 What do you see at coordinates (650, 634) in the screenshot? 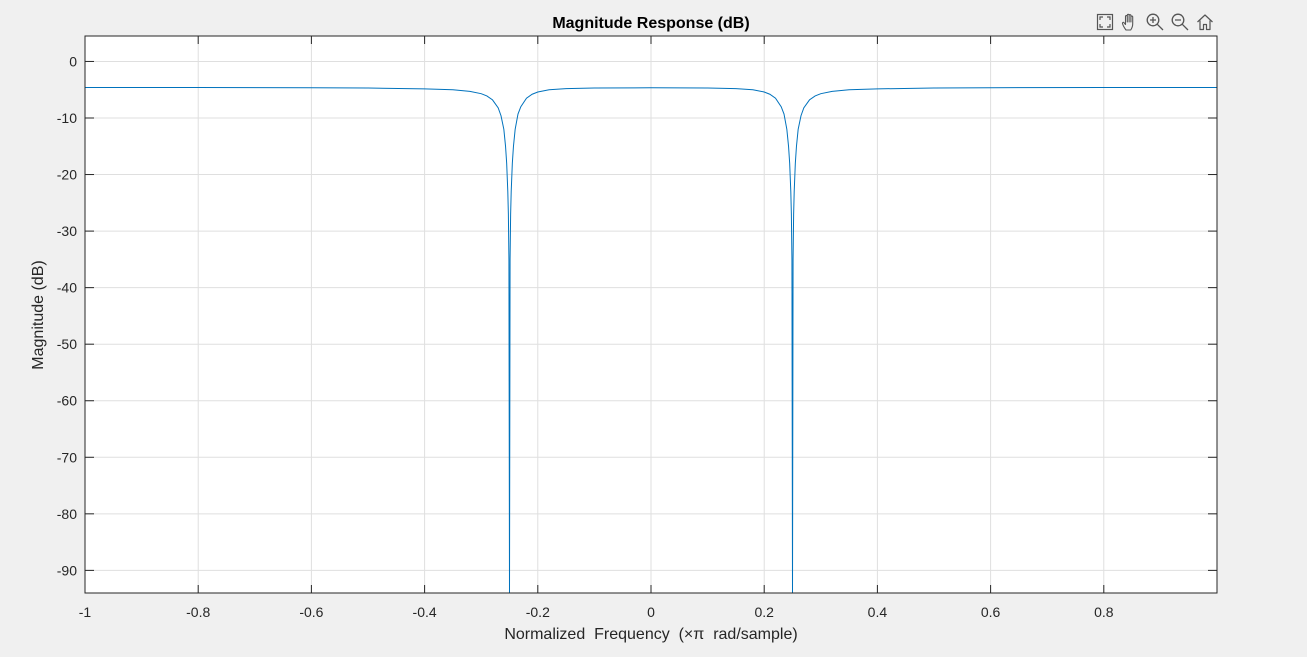
I see `x-axis-label: Normalized Frequency (×π rad/sample)` at bounding box center [650, 634].